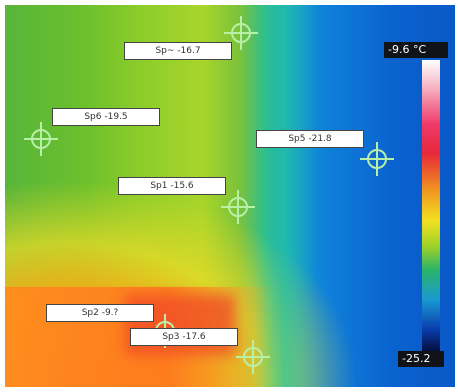 The image size is (458, 392). I want to click on spot-label-left: Sp6 -19.5, so click(106, 117).